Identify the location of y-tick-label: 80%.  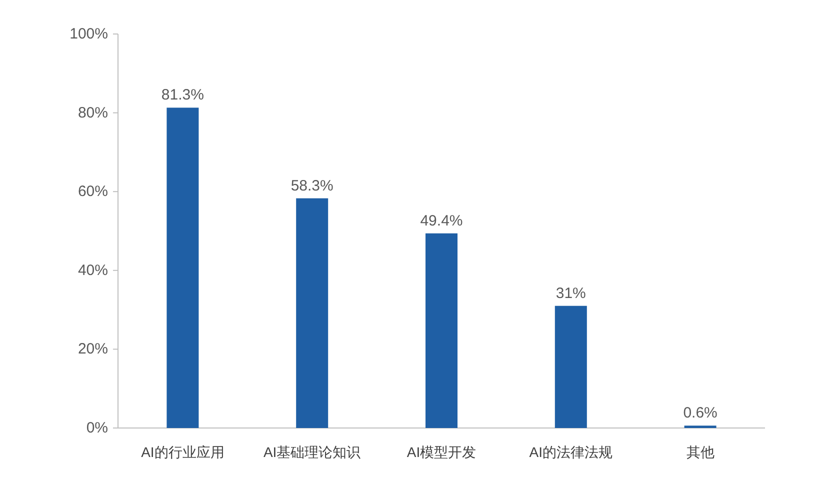
(93, 113).